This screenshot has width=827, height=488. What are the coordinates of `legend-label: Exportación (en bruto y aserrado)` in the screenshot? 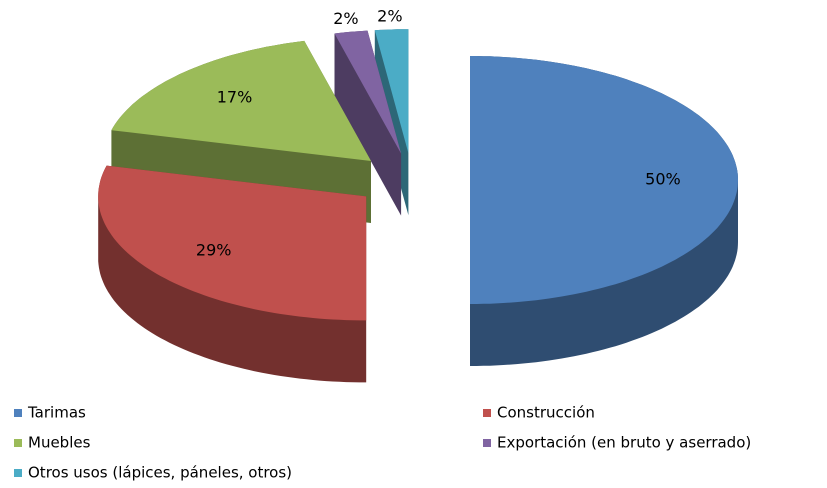 It's located at (624, 443).